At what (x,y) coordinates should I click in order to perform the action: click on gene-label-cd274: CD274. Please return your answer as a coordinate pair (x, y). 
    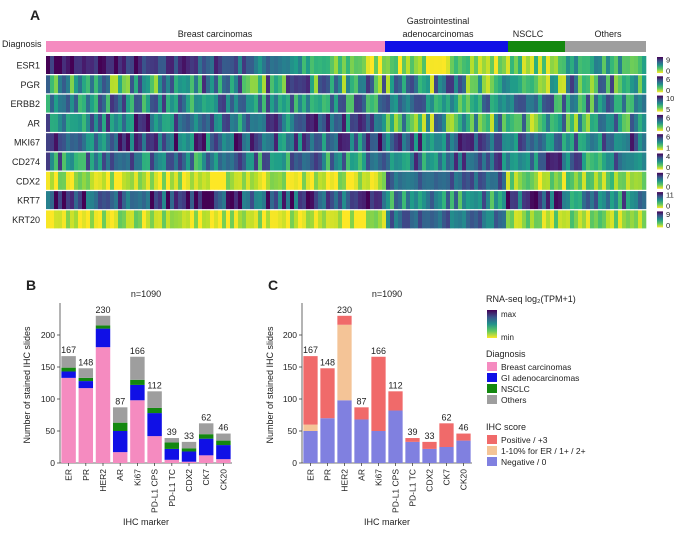
    Looking at the image, I should click on (26, 162).